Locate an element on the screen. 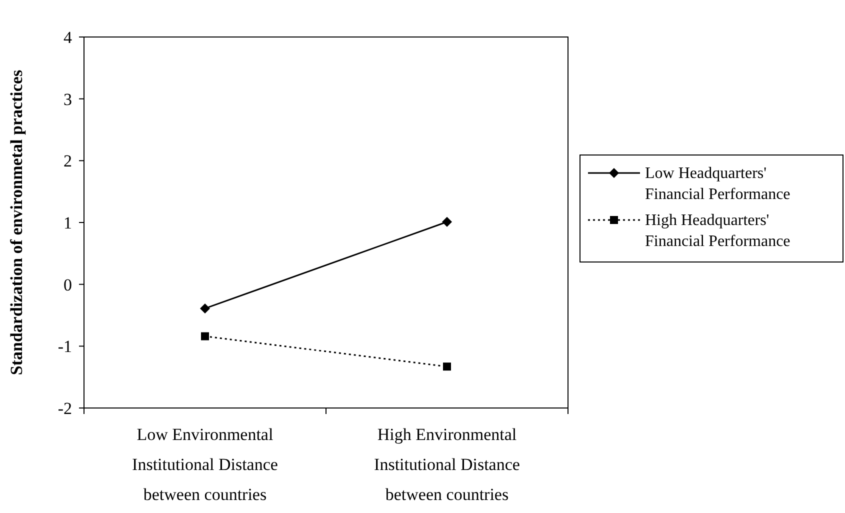 Image resolution: width=845 pixels, height=513 pixels. y-tick-label: 3 is located at coordinates (68, 99).